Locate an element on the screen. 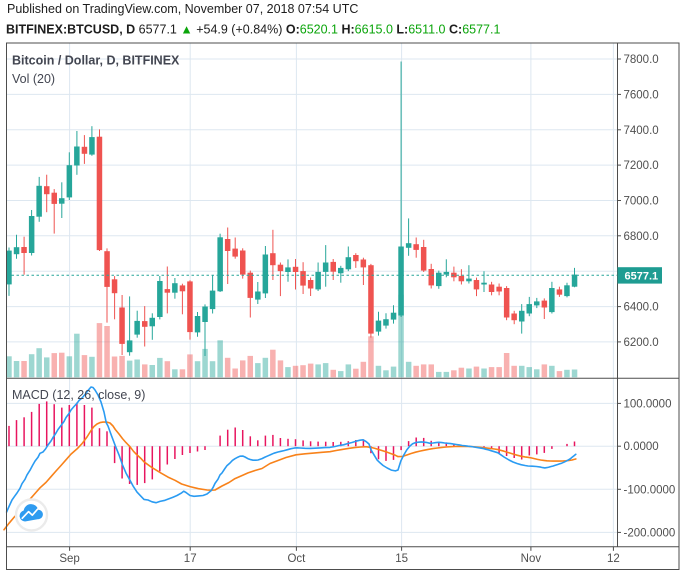 The image size is (685, 583). svg-text: 7800.0 is located at coordinates (641, 60).